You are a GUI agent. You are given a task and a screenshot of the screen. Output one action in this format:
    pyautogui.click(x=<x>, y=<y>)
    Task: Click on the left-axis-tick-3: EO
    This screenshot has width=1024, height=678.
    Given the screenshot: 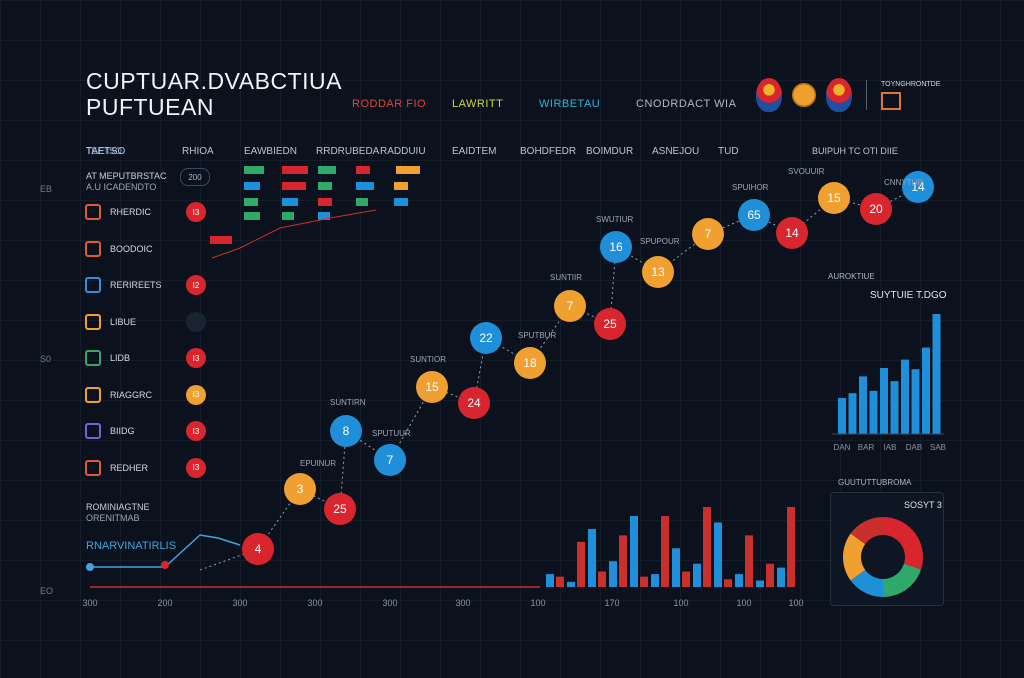 What is the action you would take?
    pyautogui.click(x=47, y=591)
    